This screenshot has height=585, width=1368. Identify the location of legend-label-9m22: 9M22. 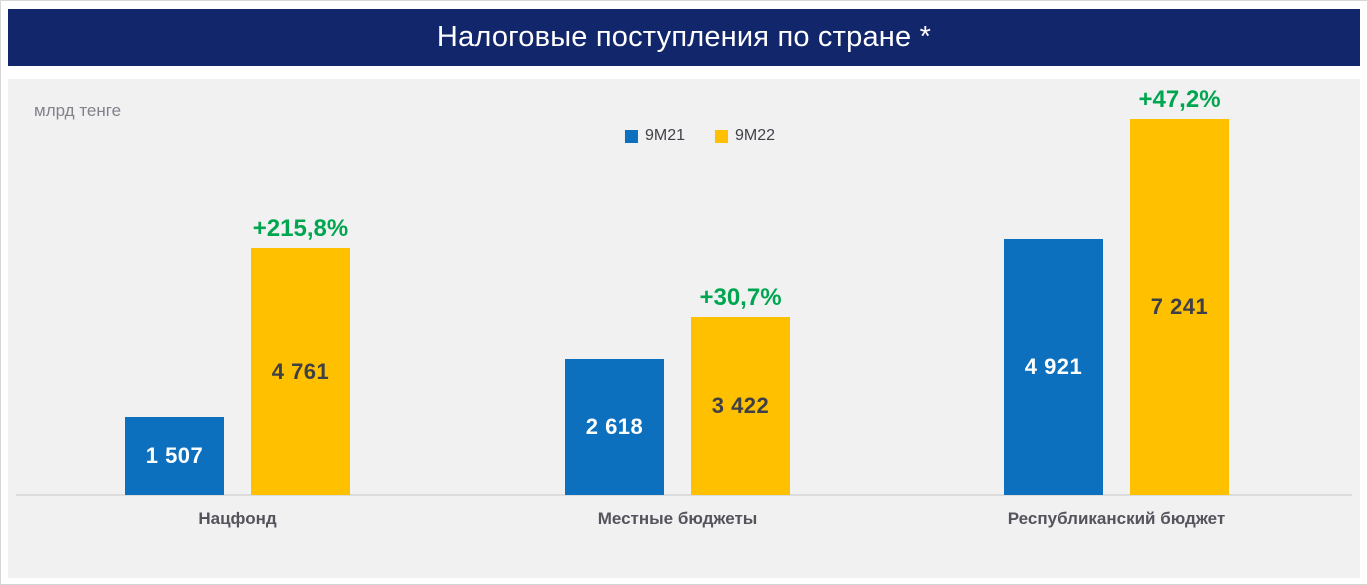
(755, 135).